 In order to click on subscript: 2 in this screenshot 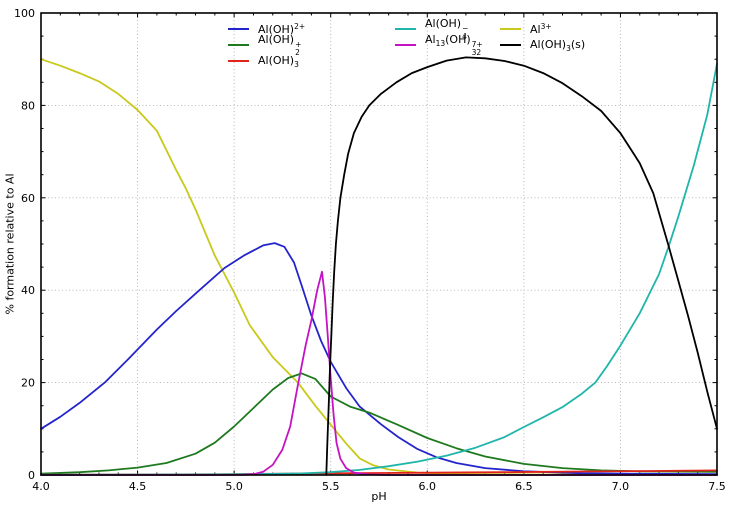, I will do `click(297, 52)`.